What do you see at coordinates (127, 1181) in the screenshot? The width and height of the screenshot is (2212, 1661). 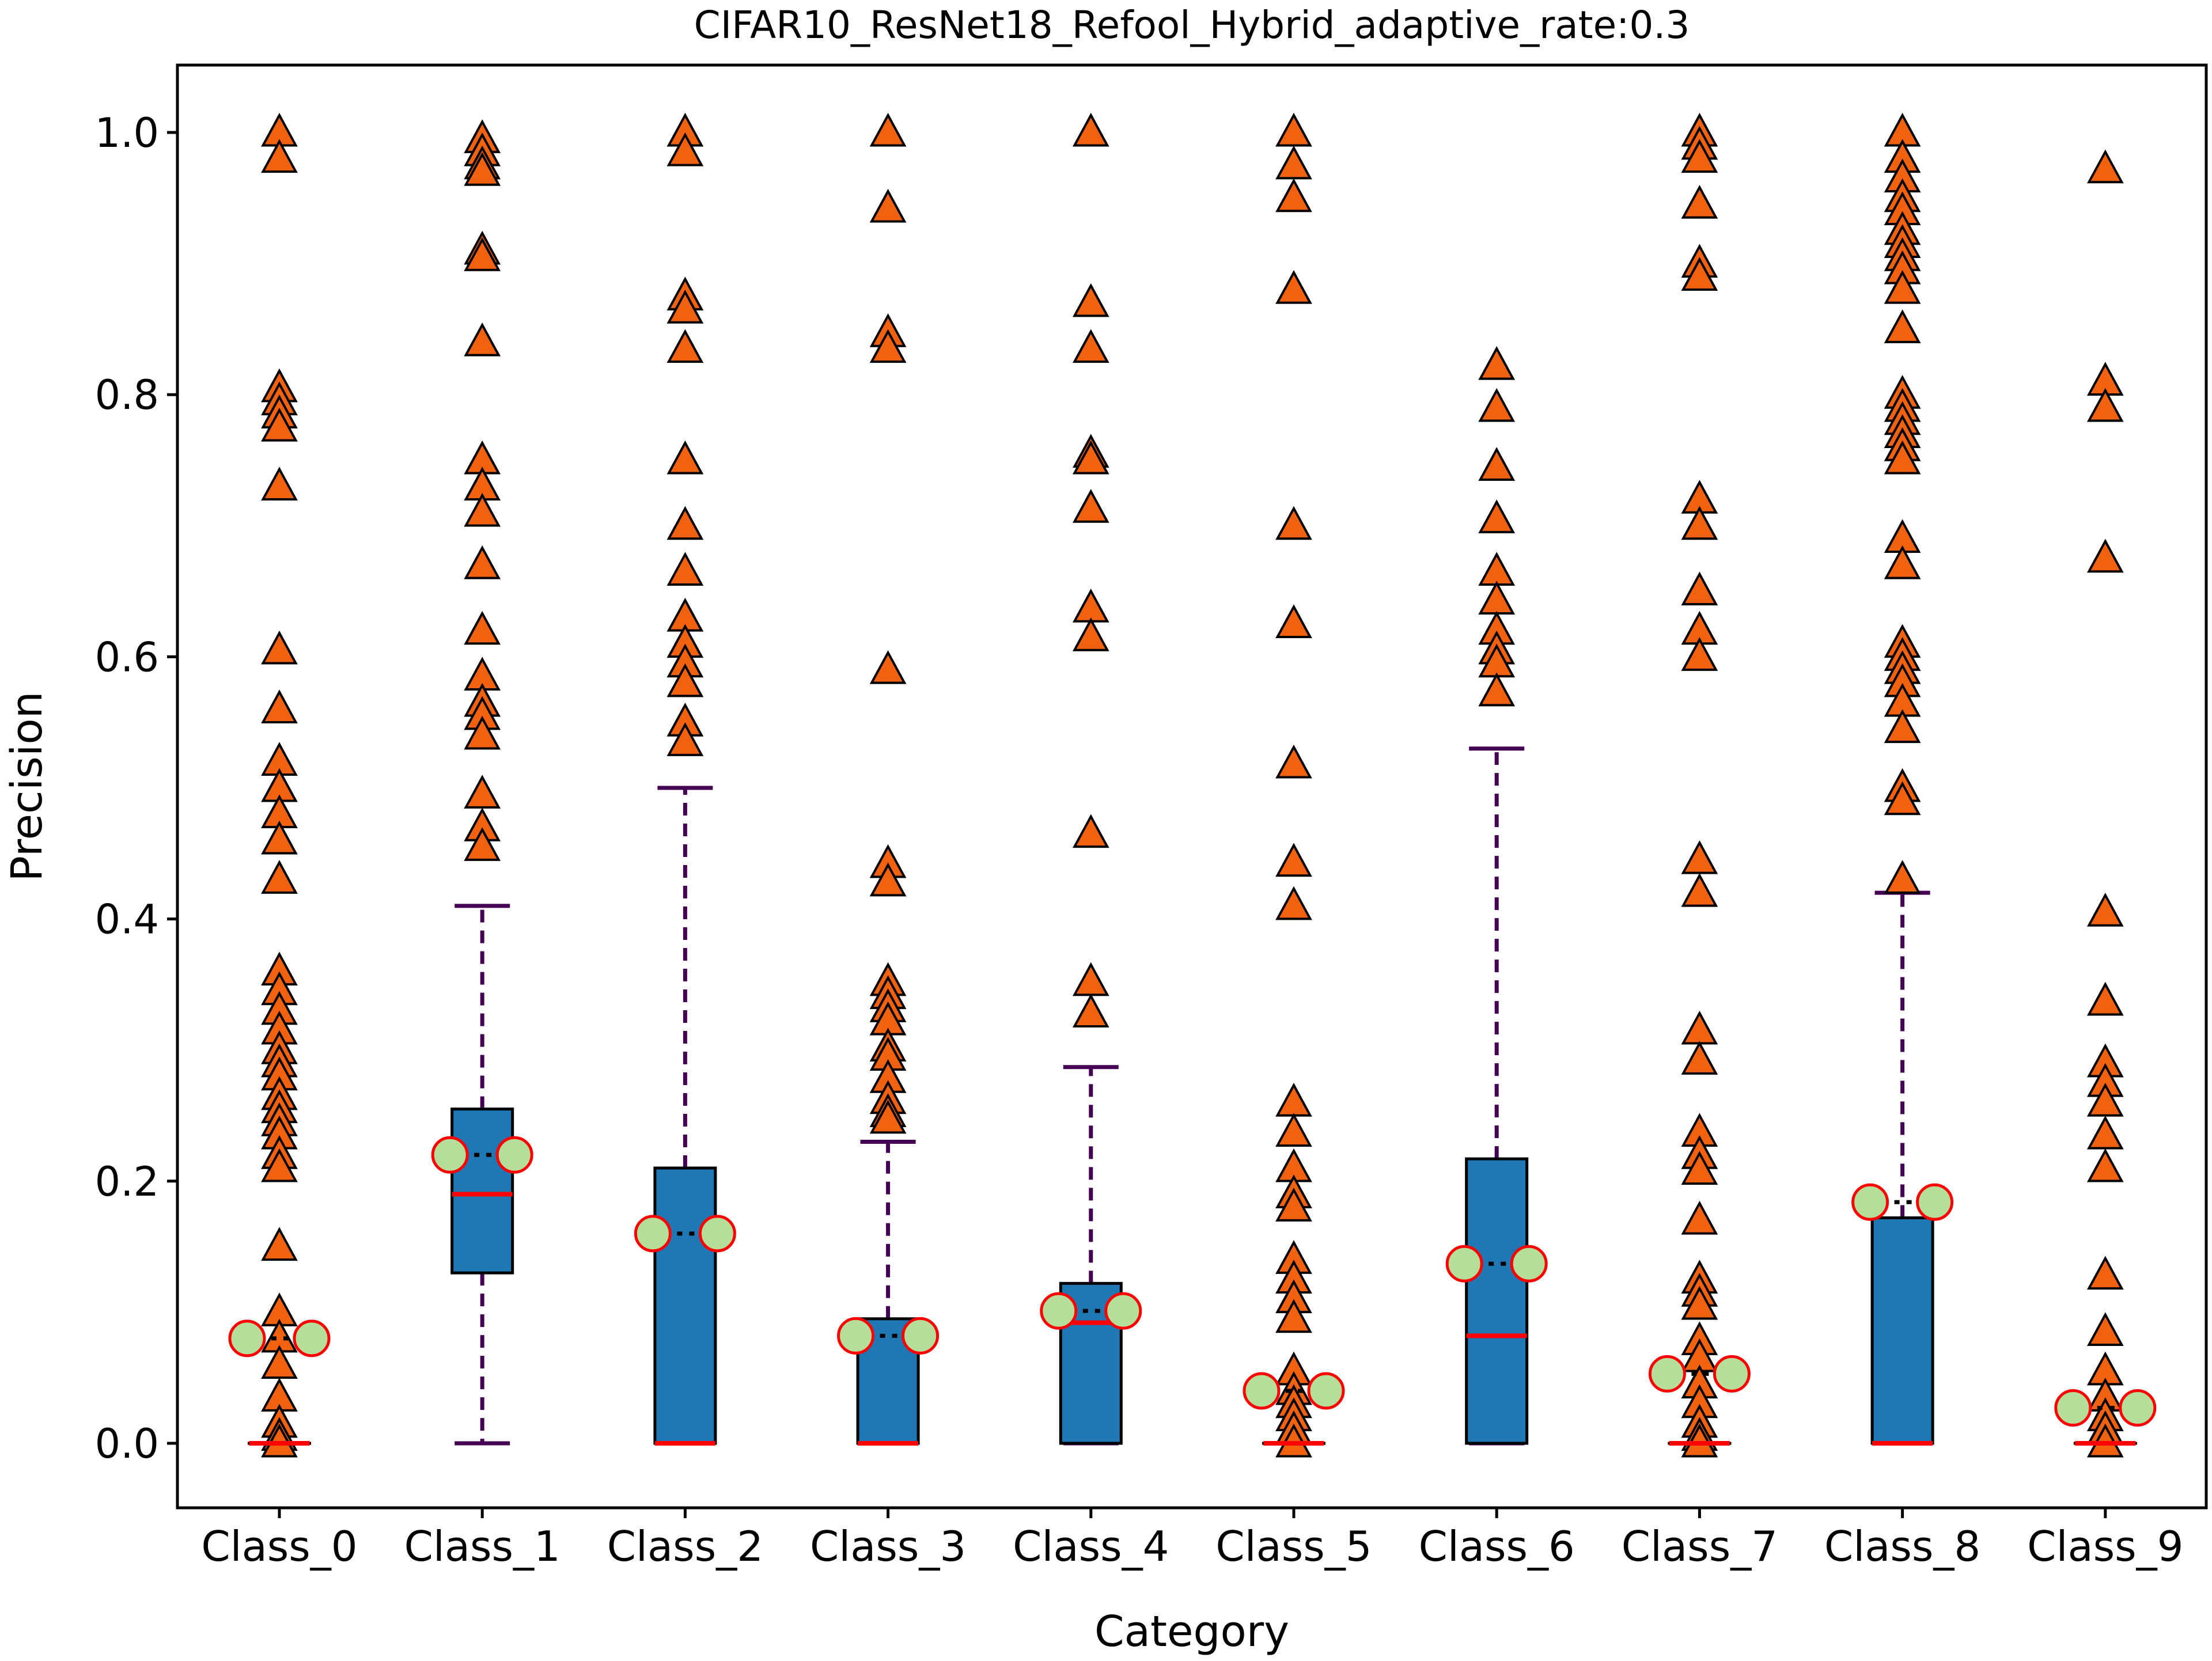 I see `y-tick-label: 0.2` at bounding box center [127, 1181].